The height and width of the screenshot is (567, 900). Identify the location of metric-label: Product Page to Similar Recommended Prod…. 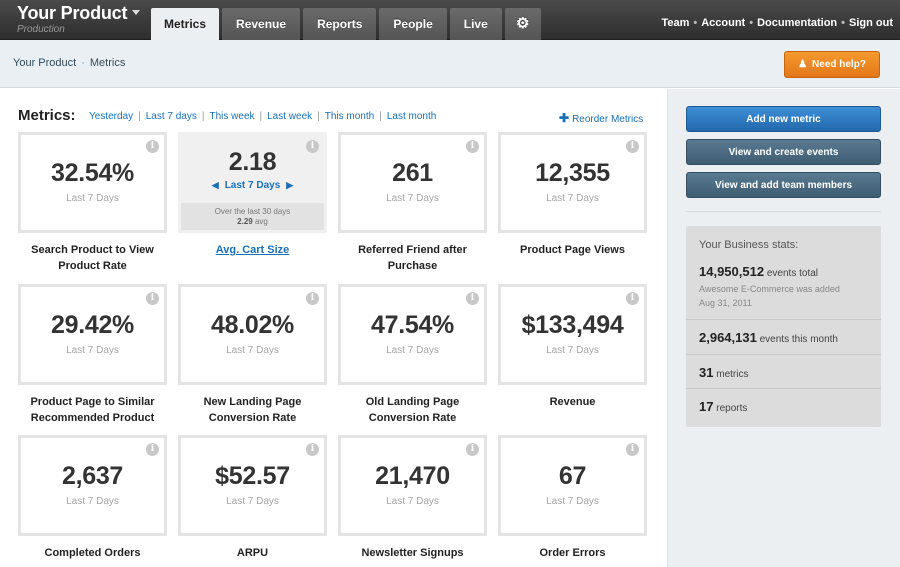
(92, 410).